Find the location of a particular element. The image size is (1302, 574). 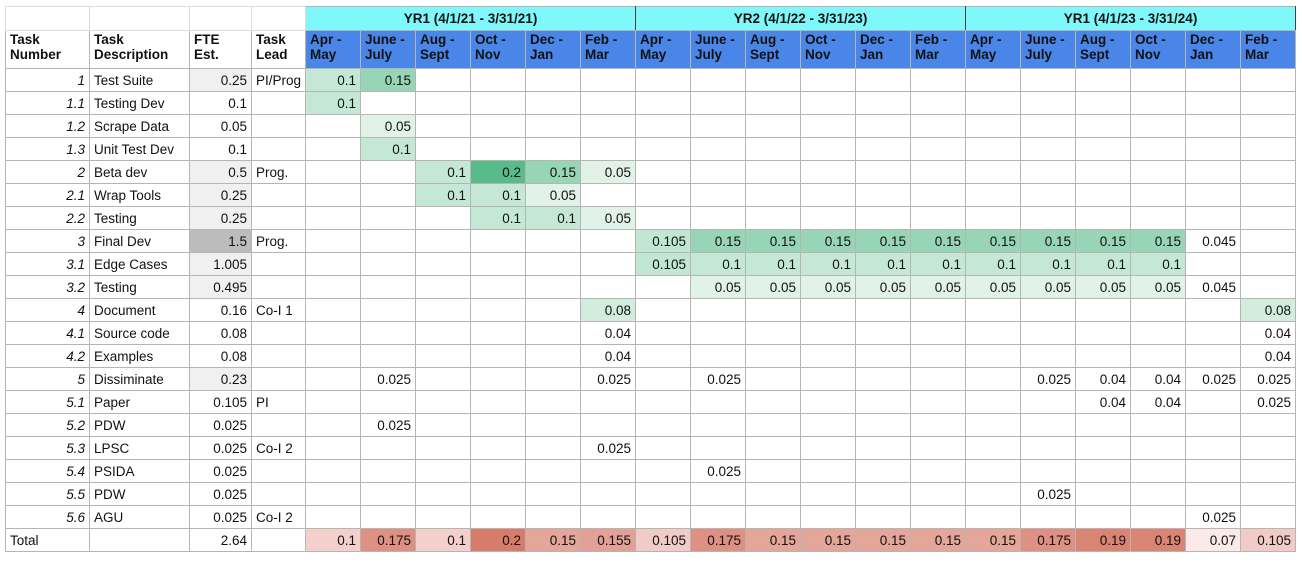

task-row: 1.3 Unit Test Dev 0.1 0.1 is located at coordinates (651, 149).